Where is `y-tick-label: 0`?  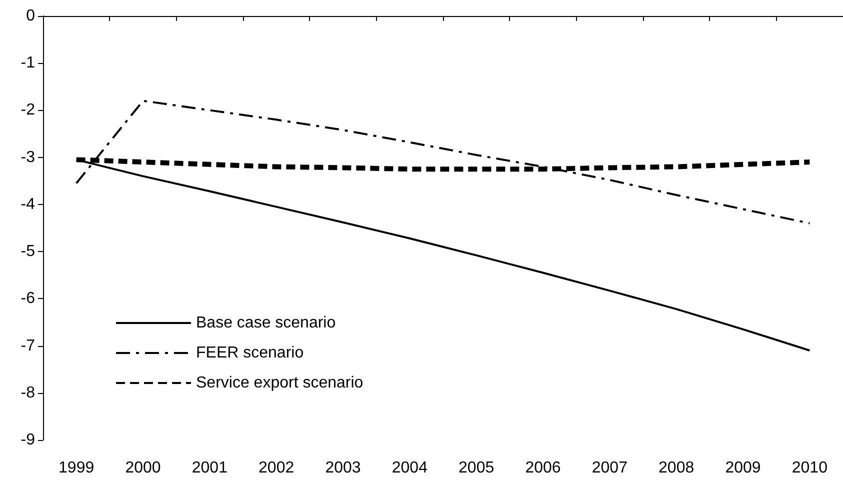
y-tick-label: 0 is located at coordinates (31, 16).